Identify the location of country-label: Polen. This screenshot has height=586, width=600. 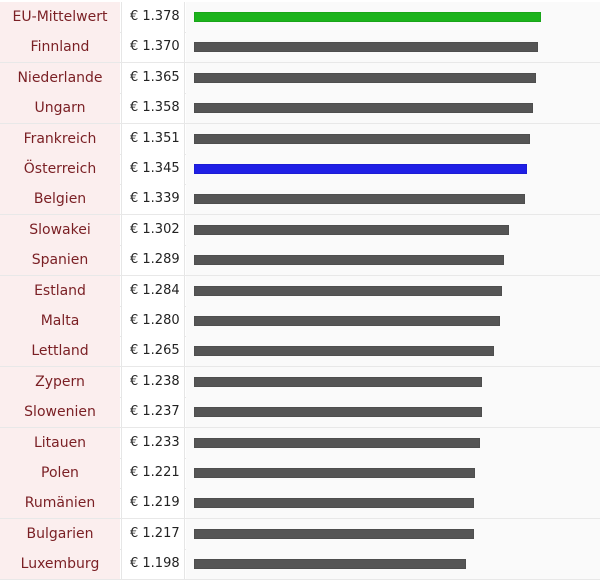
(60, 473).